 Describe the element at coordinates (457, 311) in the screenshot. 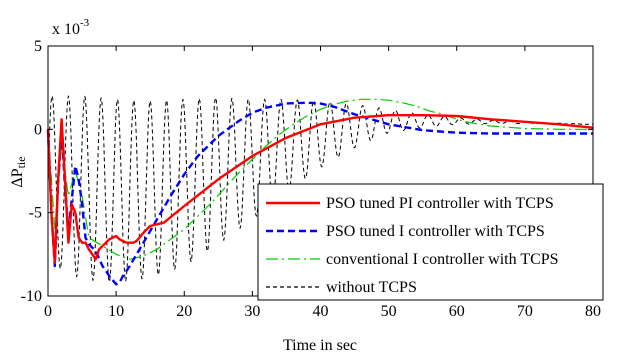

I see `x-tick-label: 60` at that location.